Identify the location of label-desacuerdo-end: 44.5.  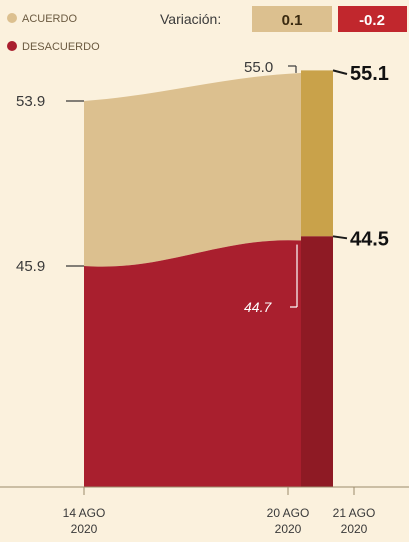
(369, 239).